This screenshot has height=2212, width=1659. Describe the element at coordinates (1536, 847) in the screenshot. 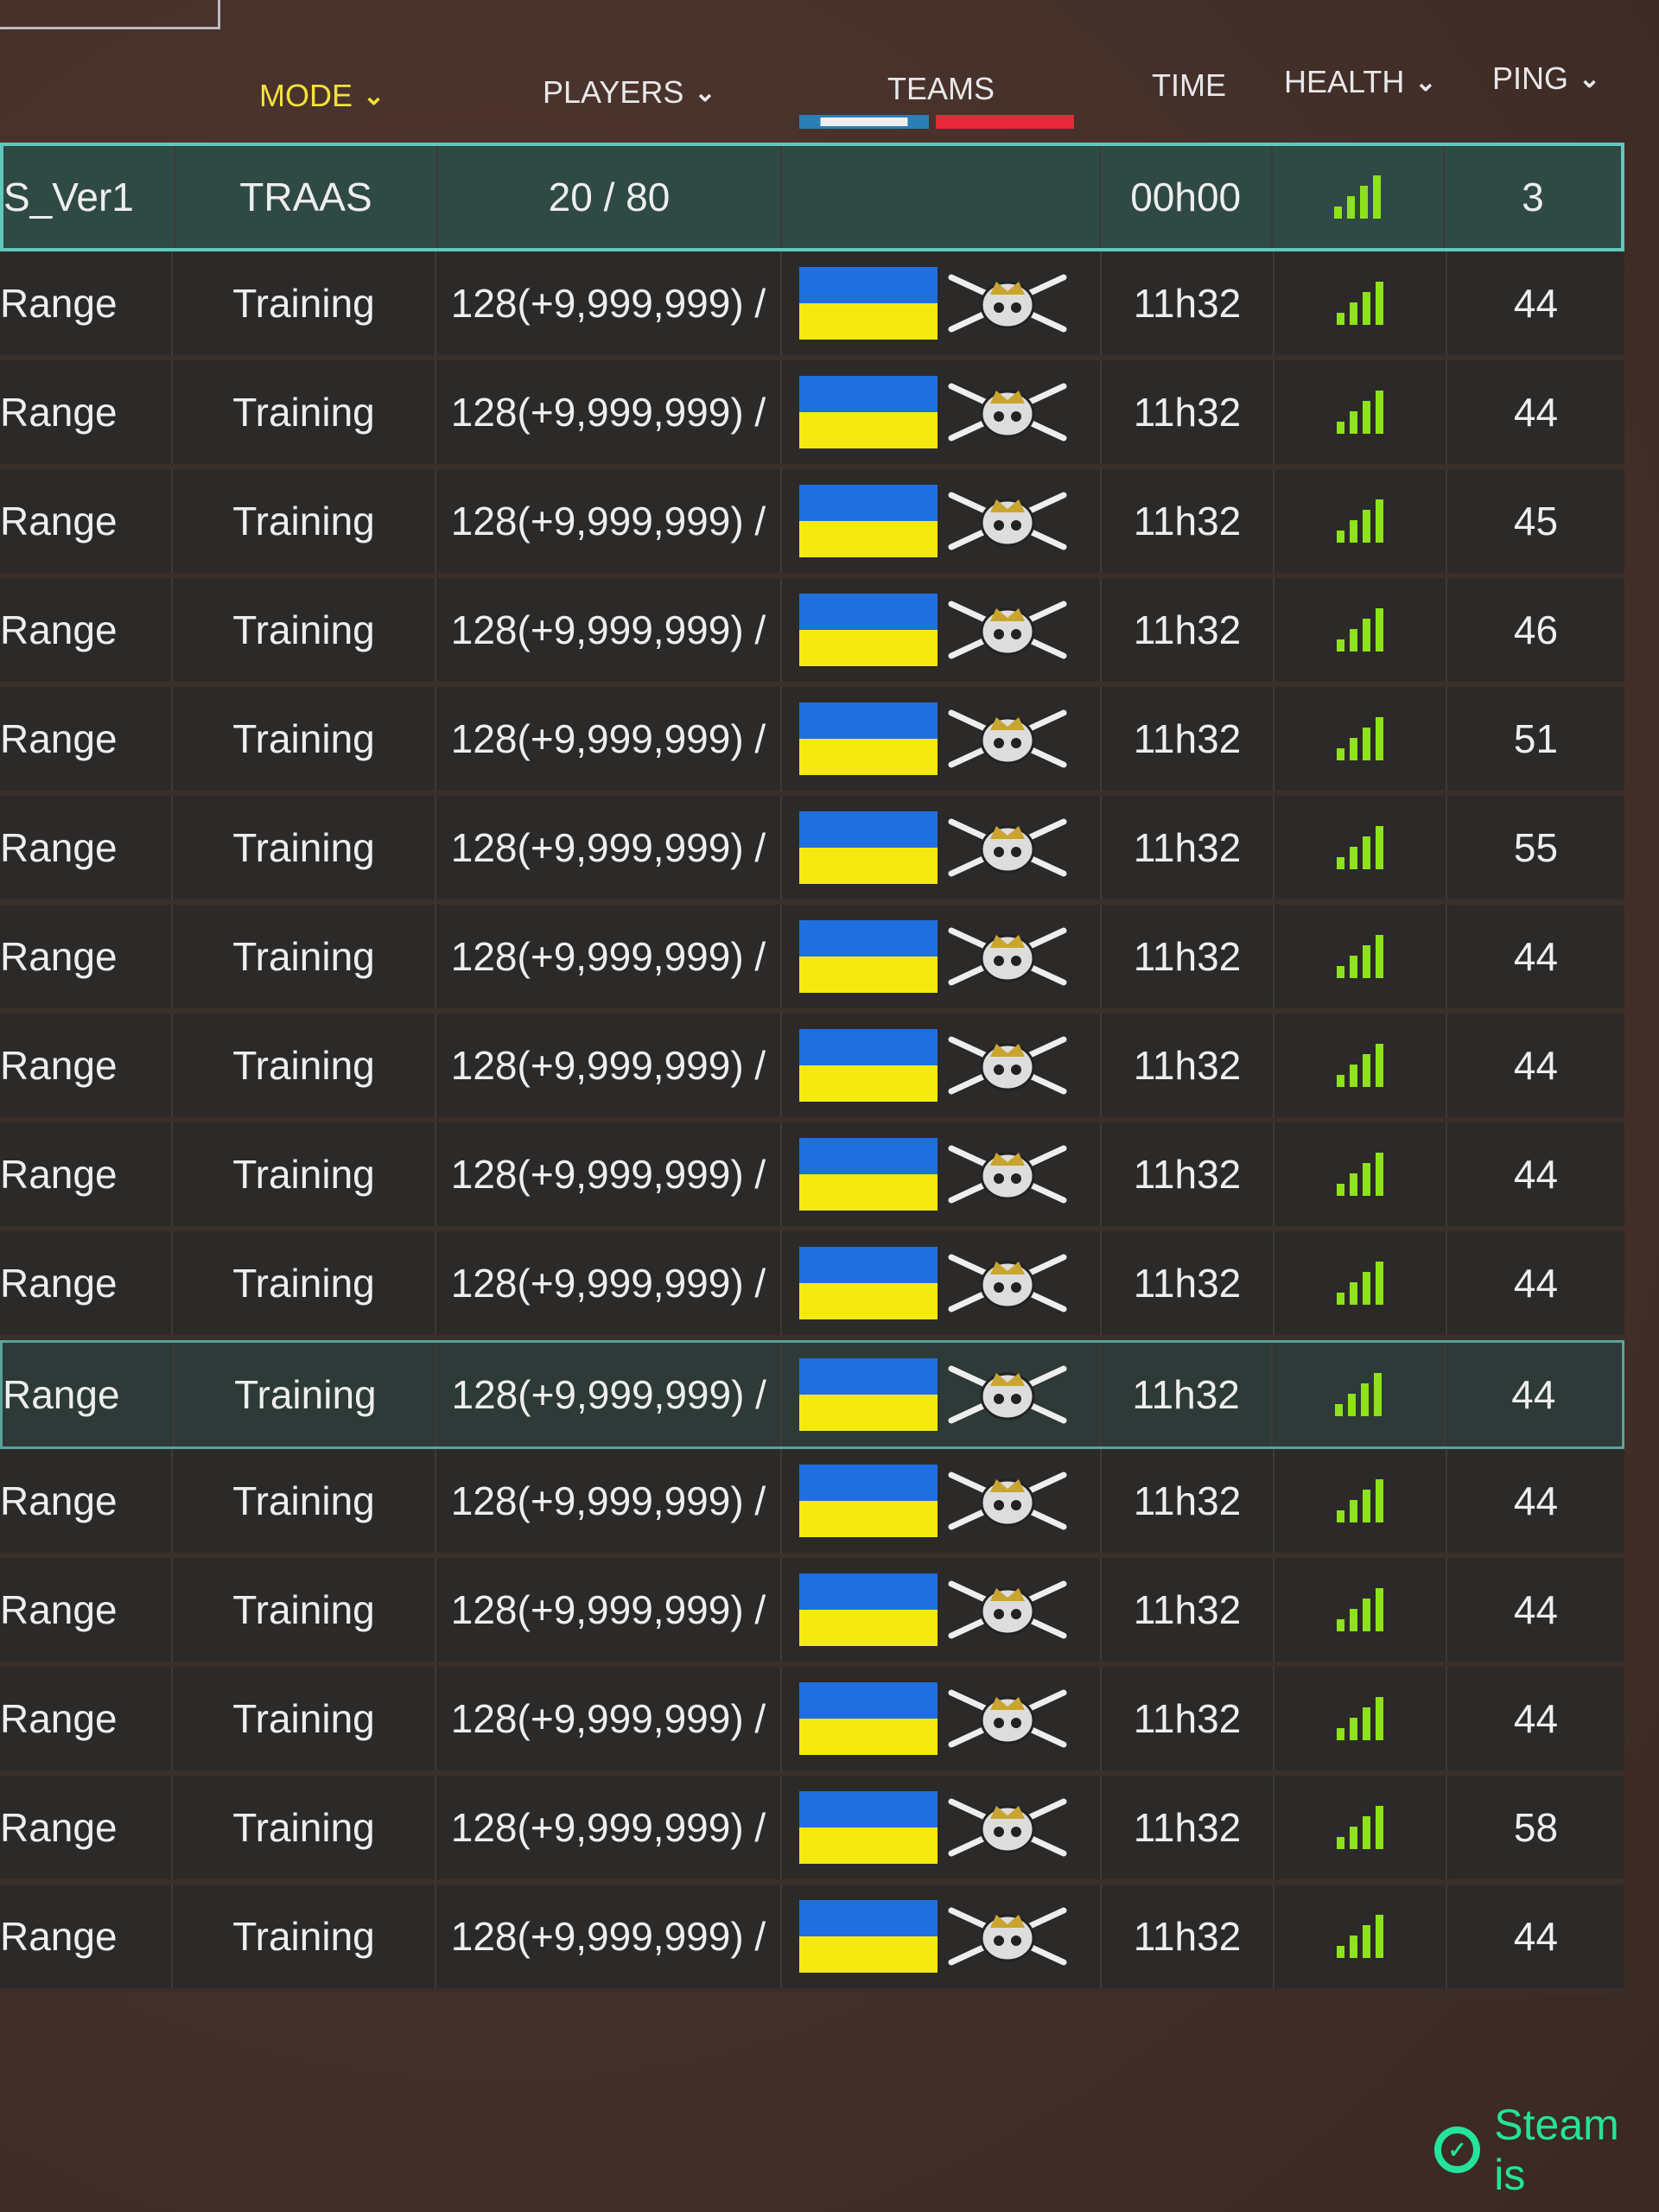

I see `server-ping: 55` at that location.